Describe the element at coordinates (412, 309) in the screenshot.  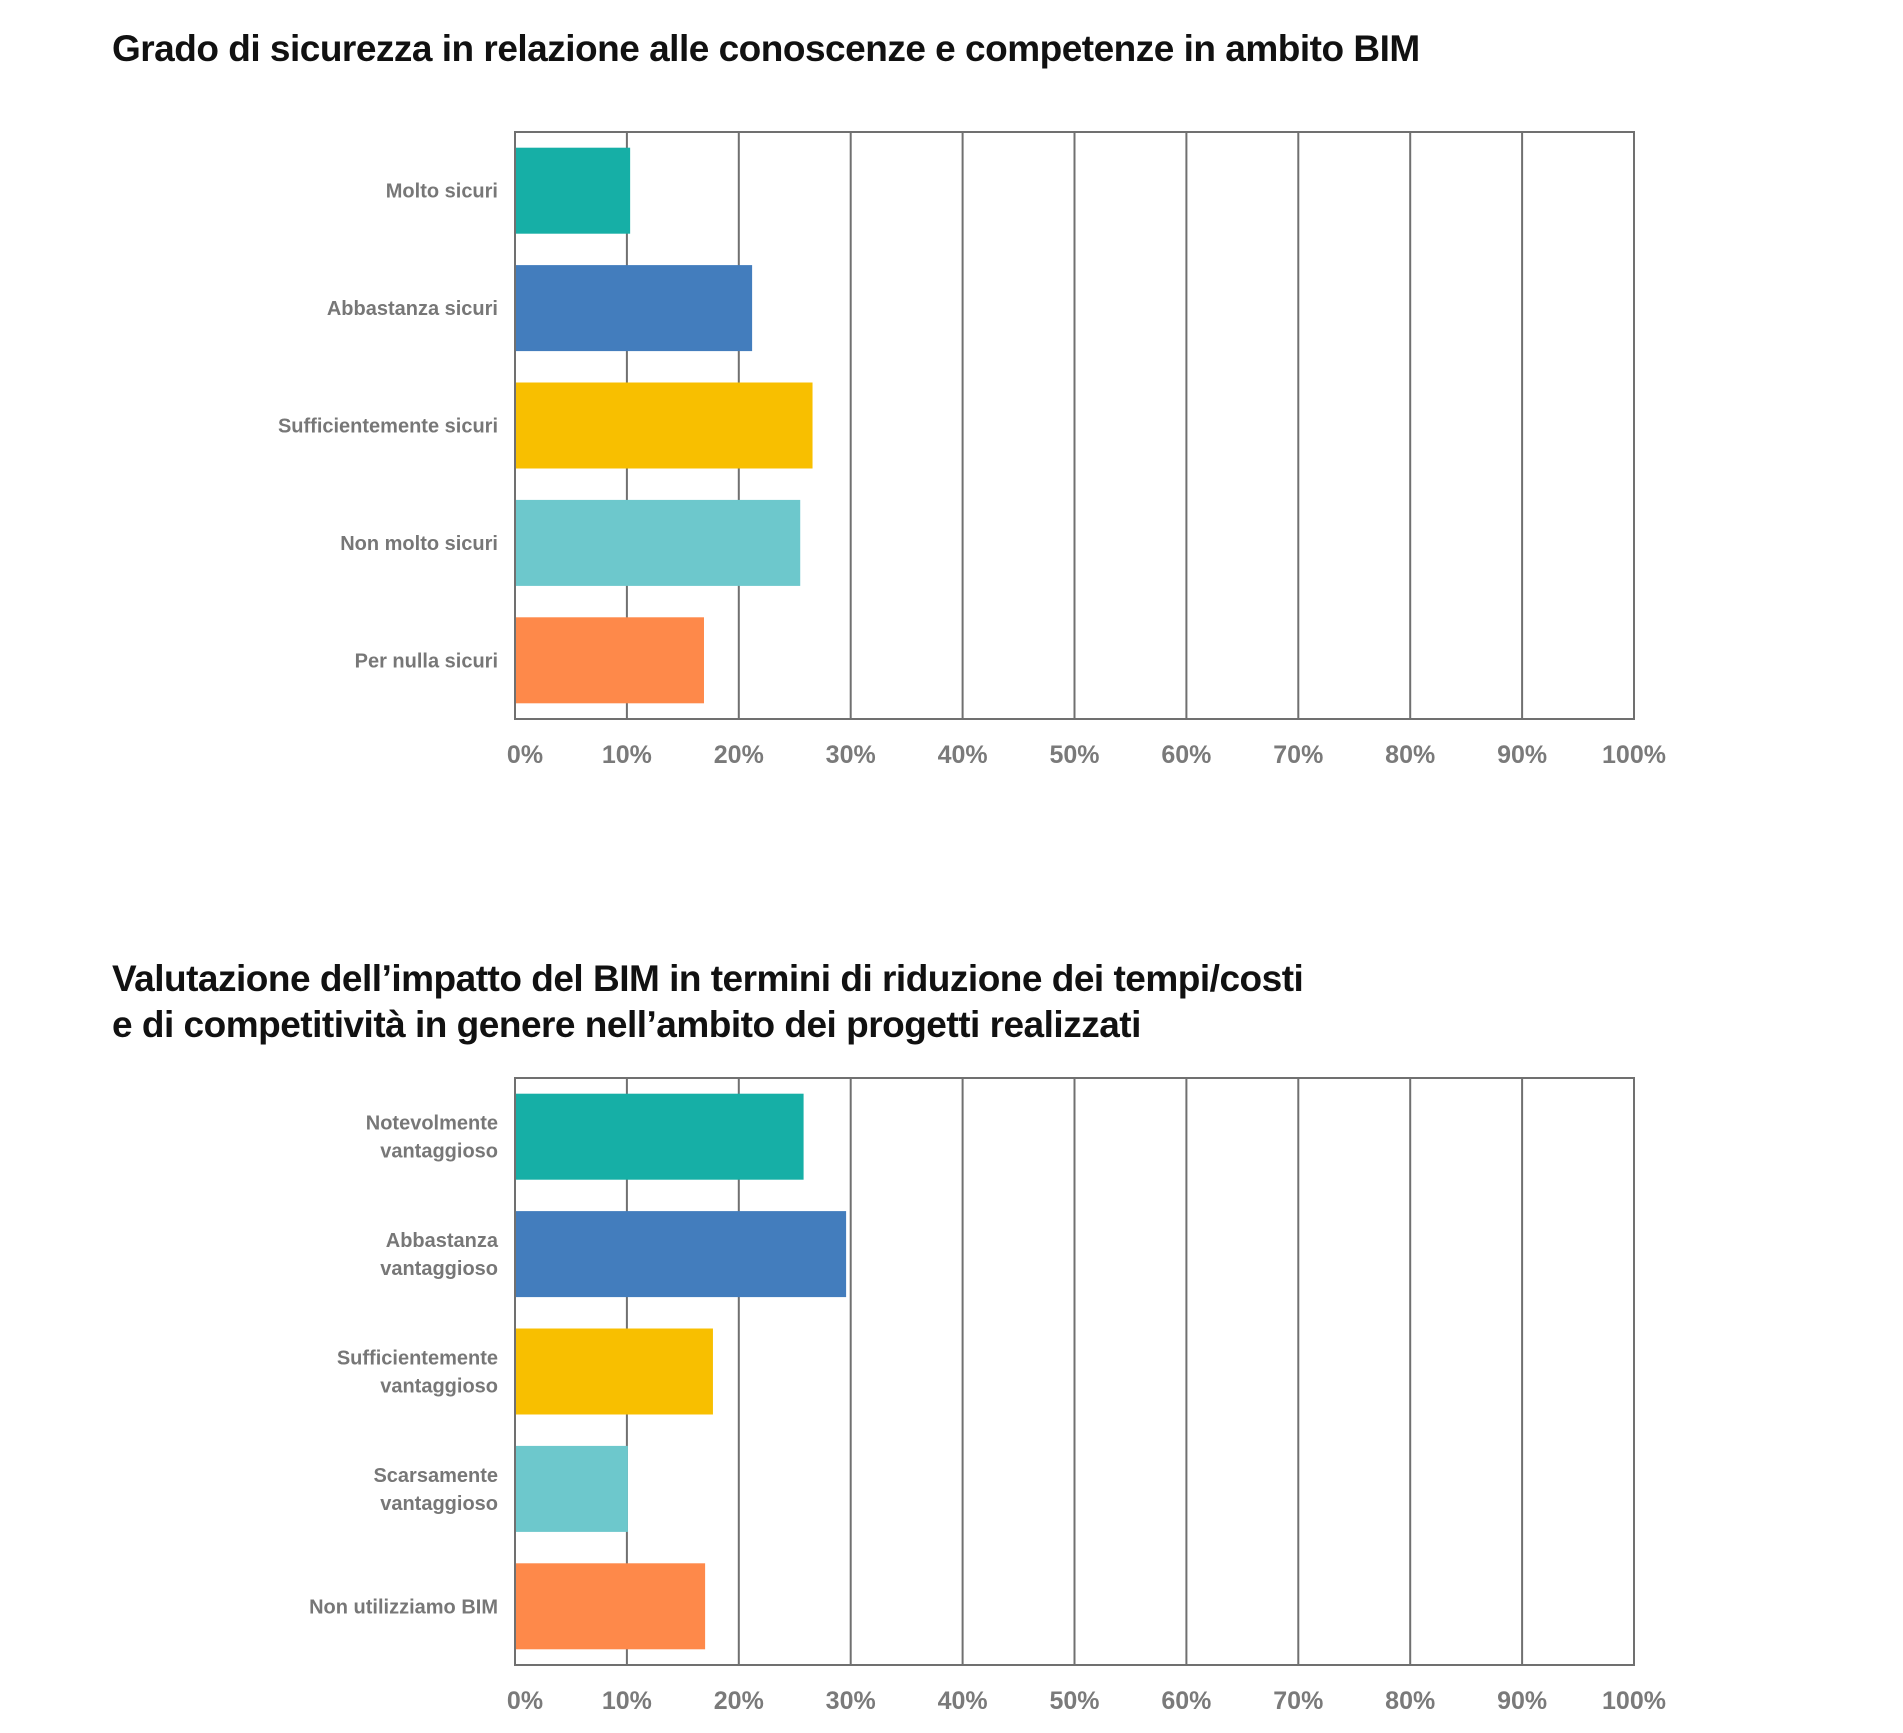
I see `category-label: Abbastanza sicuri` at that location.